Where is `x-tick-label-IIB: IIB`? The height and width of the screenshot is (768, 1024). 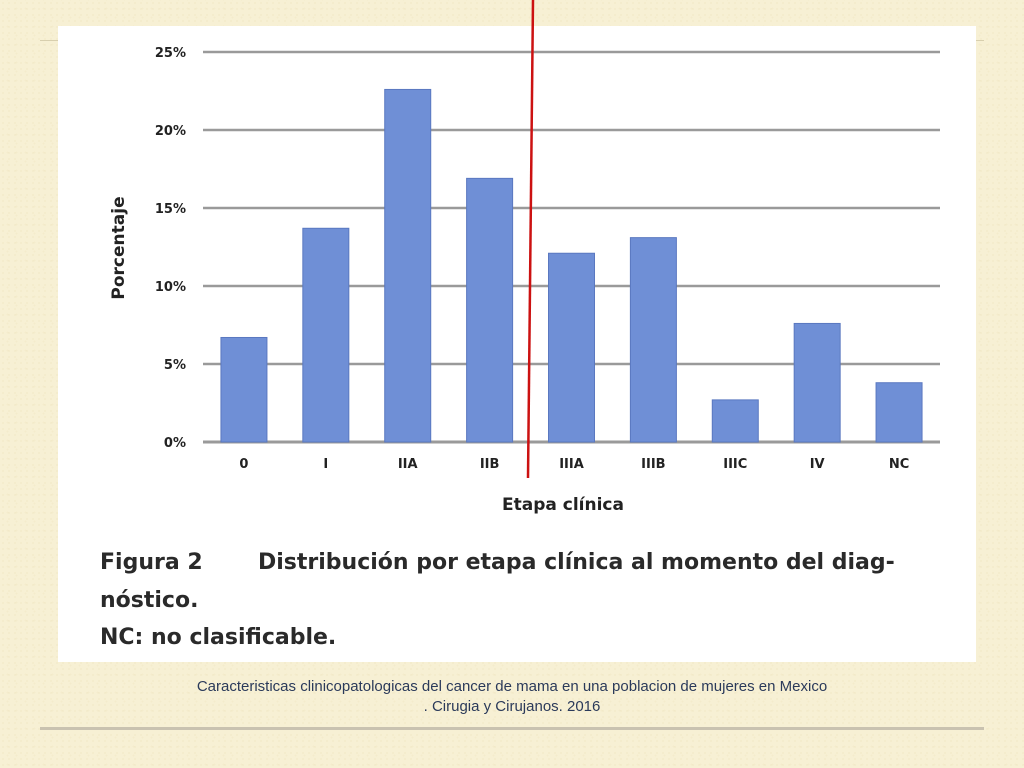 x-tick-label-IIB: IIB is located at coordinates (490, 464).